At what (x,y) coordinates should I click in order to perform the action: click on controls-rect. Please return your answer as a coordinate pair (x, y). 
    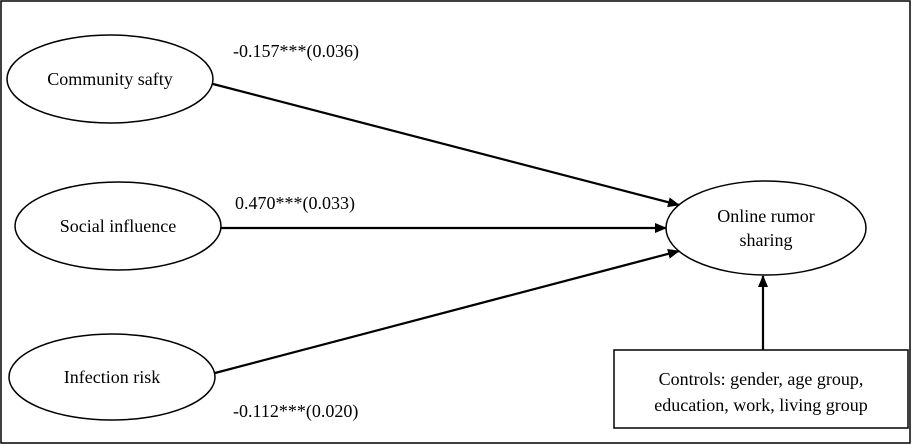
    Looking at the image, I should click on (761, 389).